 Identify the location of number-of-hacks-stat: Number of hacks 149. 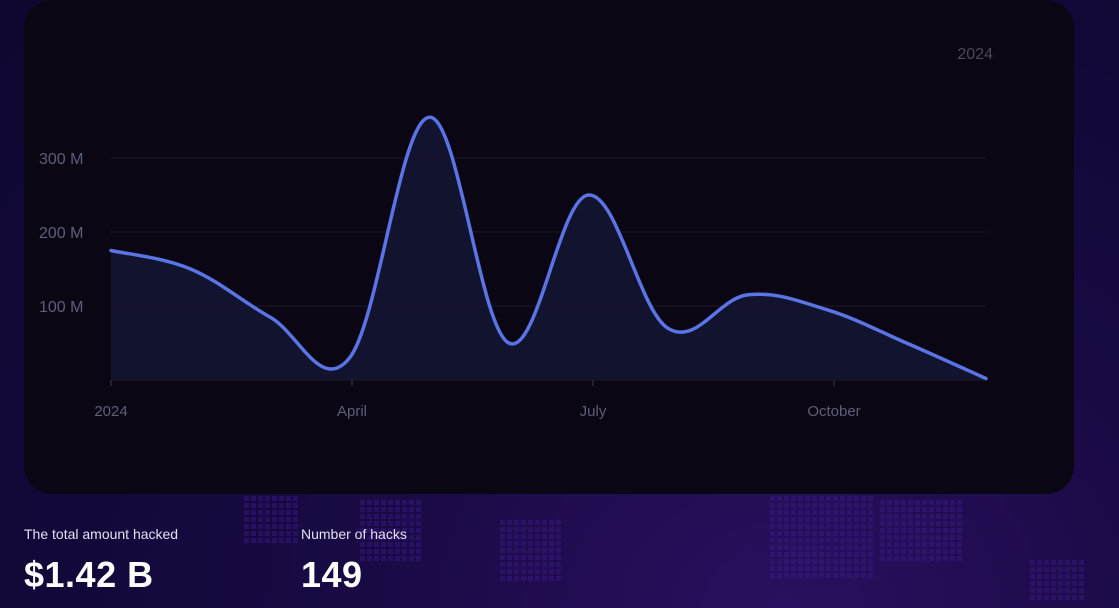
(354, 561).